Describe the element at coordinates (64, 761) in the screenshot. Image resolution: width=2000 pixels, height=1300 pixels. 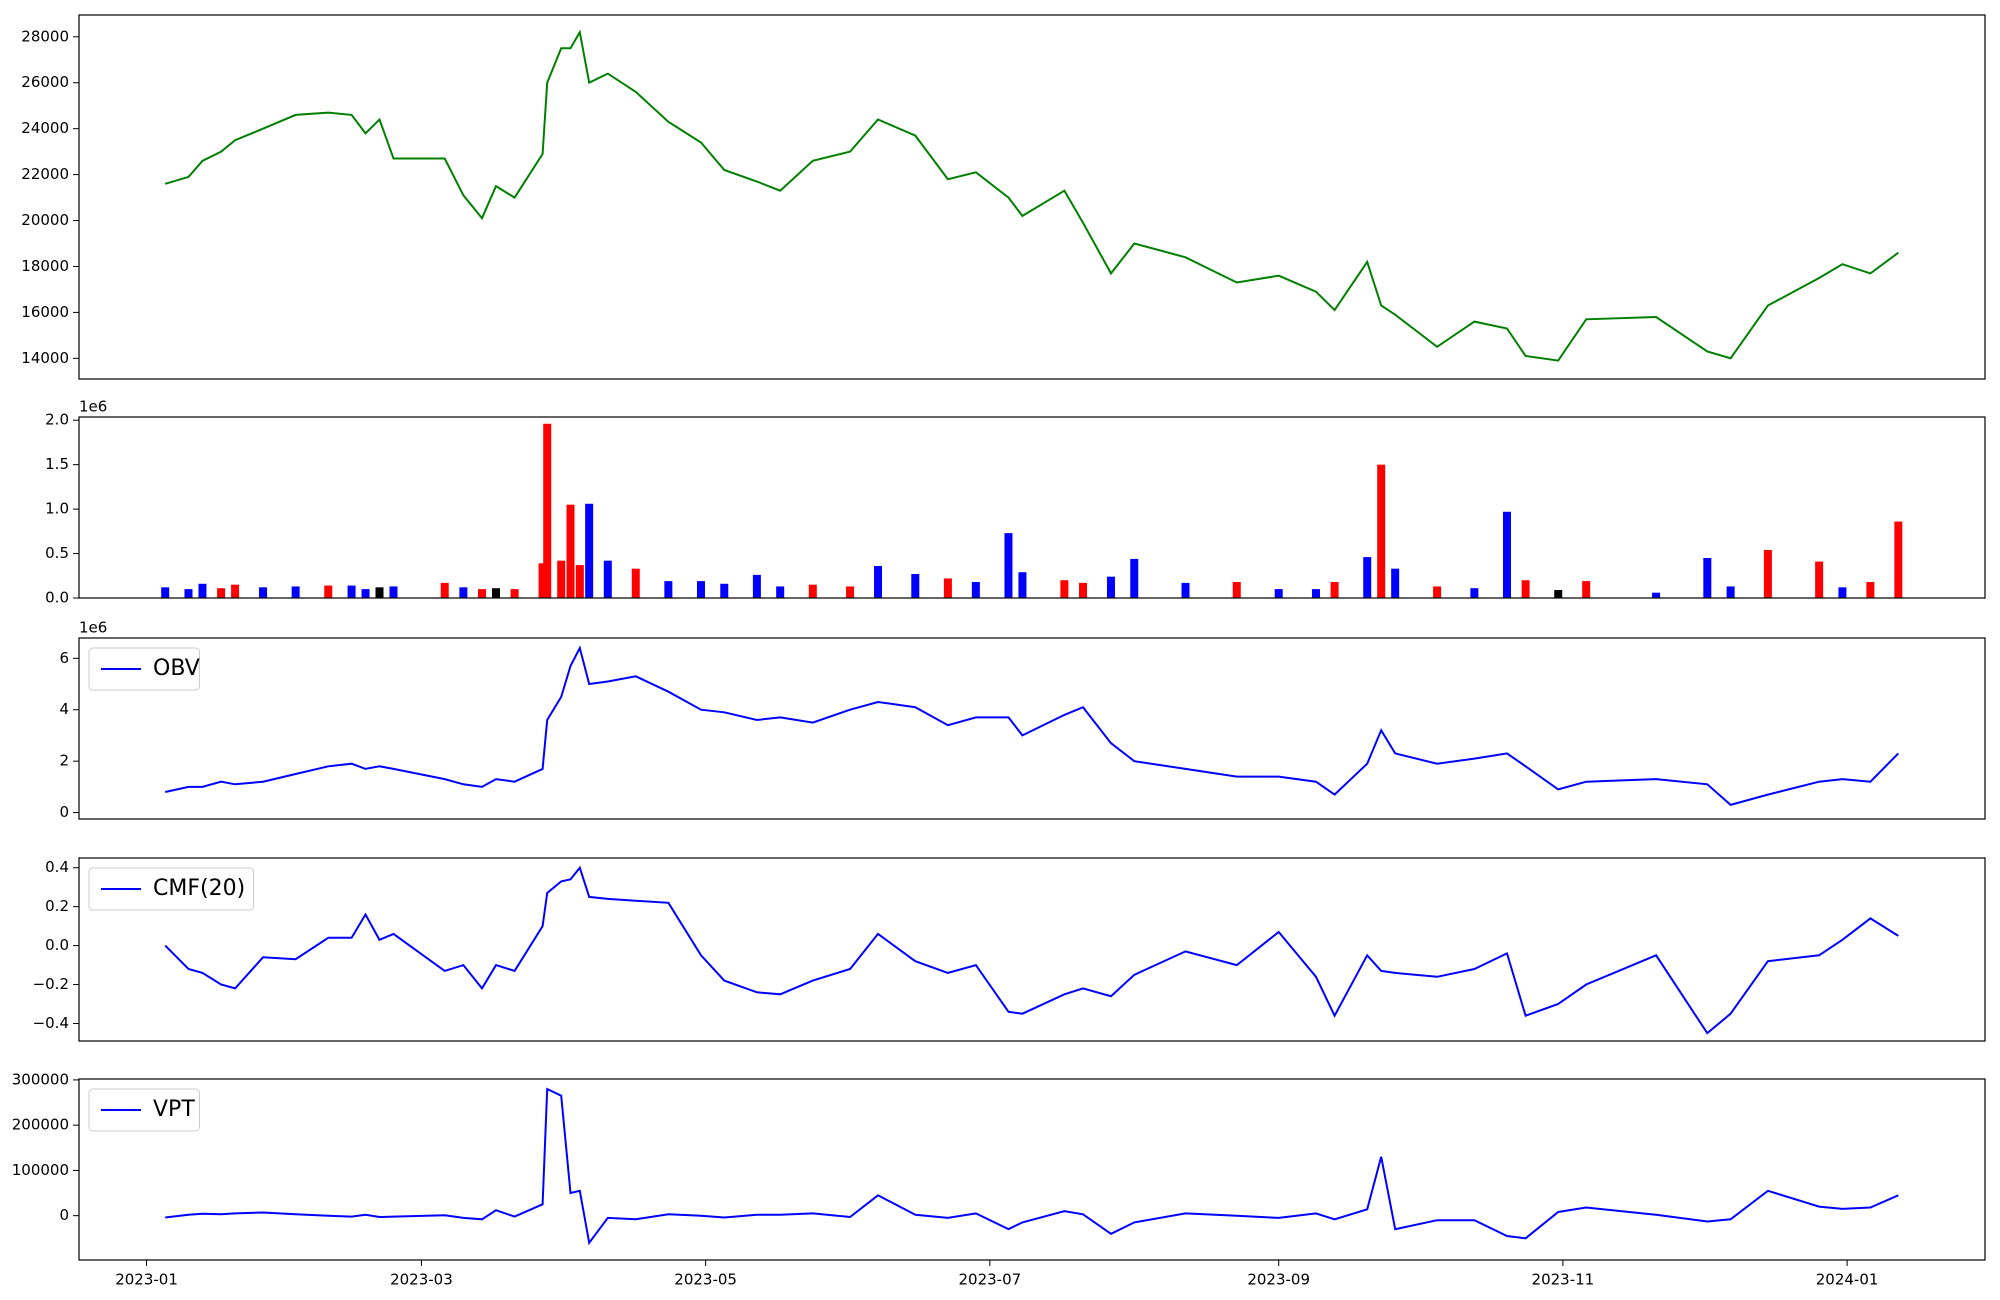
I see `y-tick-label: 2` at that location.